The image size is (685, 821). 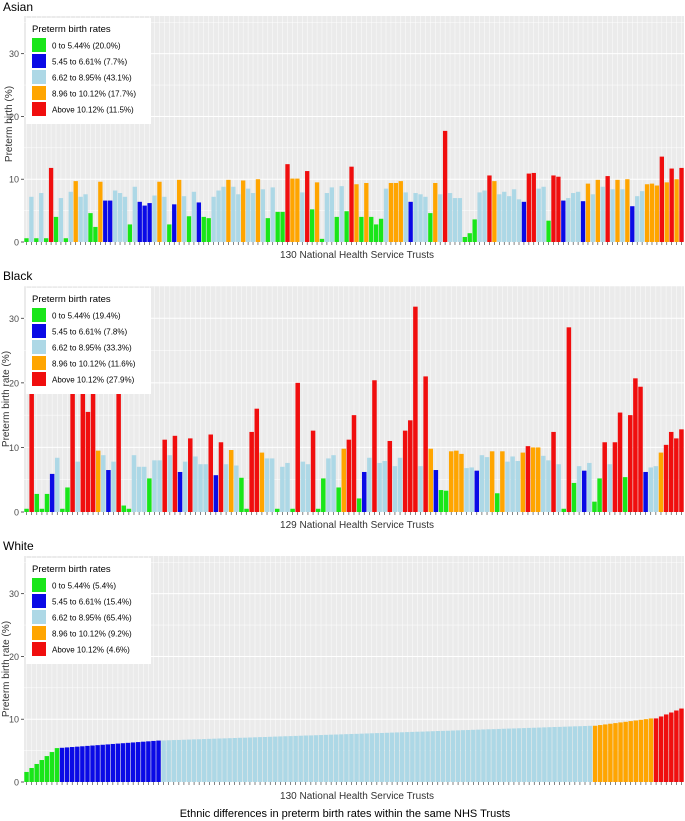 I want to click on legend-swatch-orange, so click(x=39, y=633).